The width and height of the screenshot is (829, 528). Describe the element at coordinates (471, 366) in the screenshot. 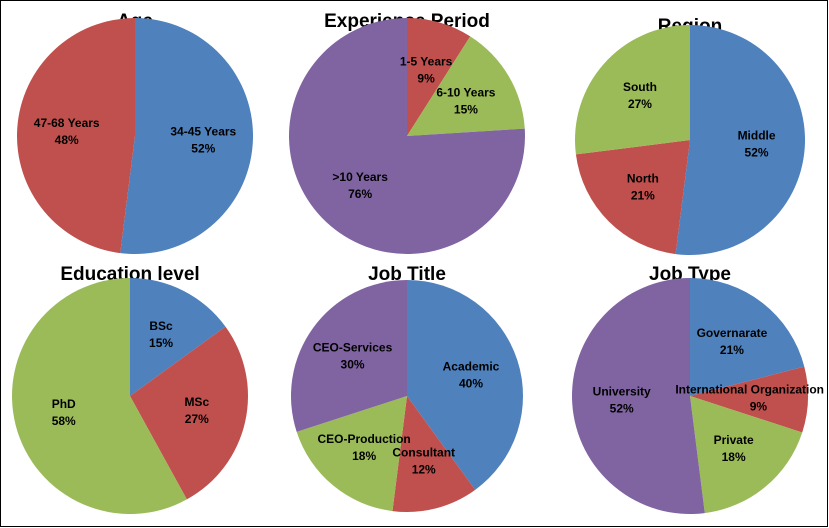

I see `slice-label: Academic` at that location.